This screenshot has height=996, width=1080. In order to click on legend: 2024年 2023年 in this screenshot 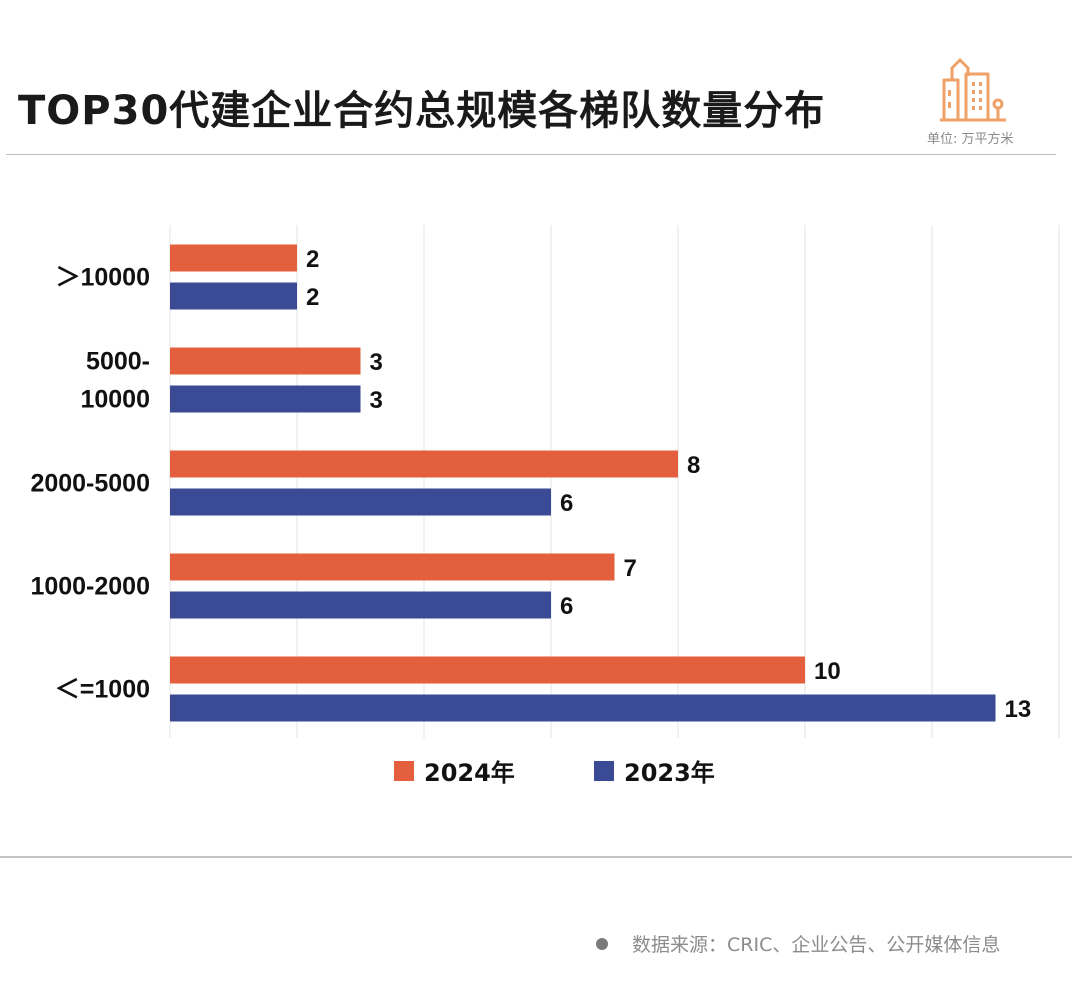, I will do `click(554, 773)`.